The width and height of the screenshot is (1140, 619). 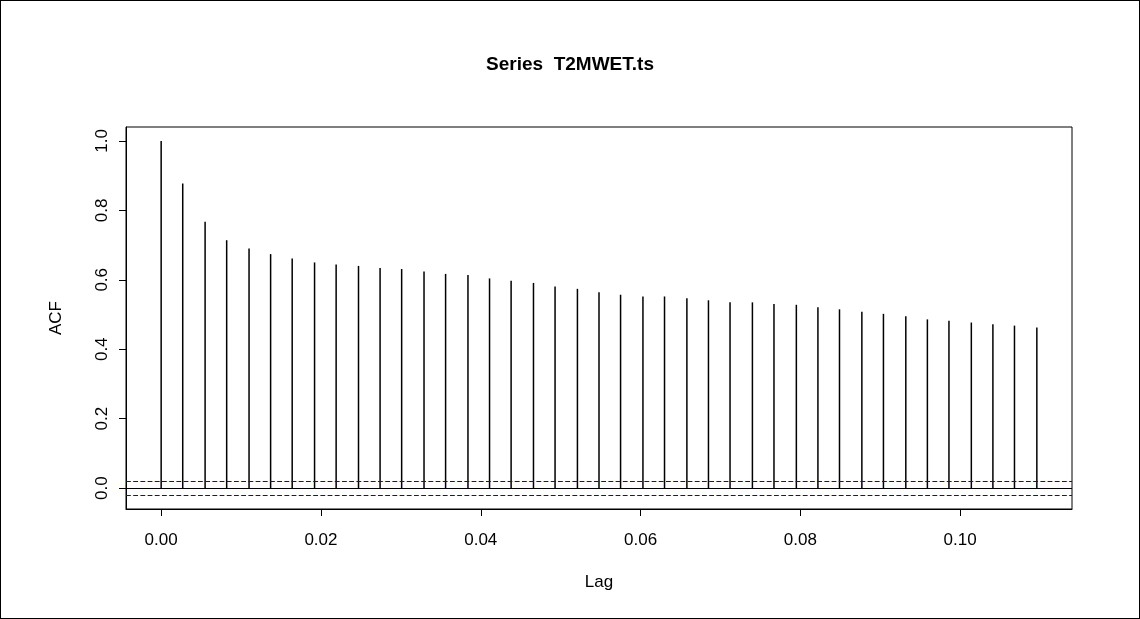 What do you see at coordinates (321, 539) in the screenshot?
I see `x-tick-label: 0.02` at bounding box center [321, 539].